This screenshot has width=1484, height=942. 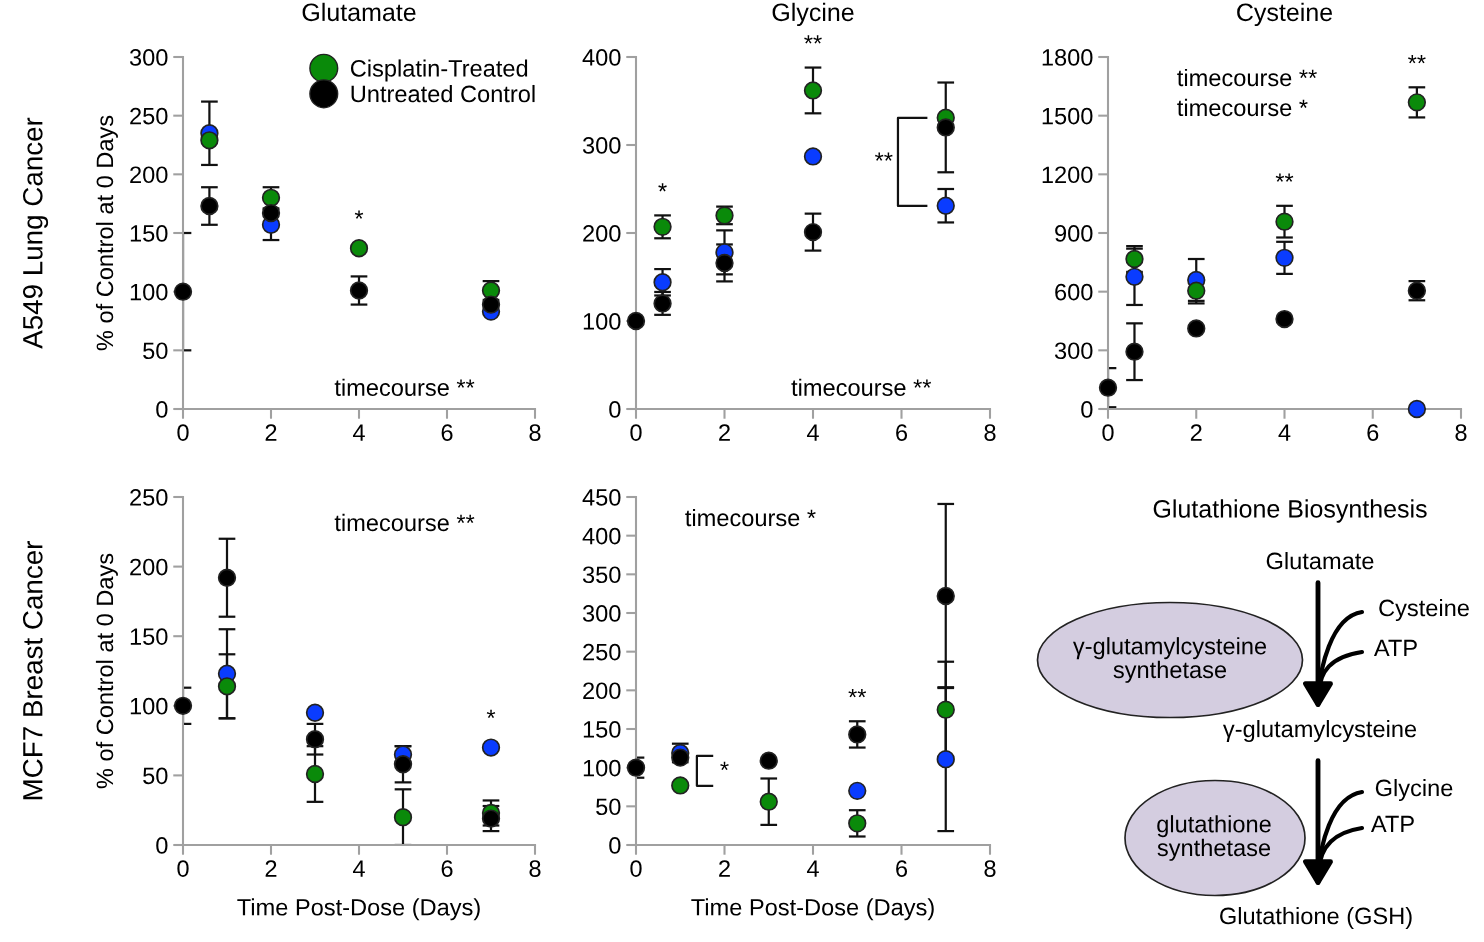 What do you see at coordinates (1067, 57) in the screenshot?
I see `y-tick-label: 1800` at bounding box center [1067, 57].